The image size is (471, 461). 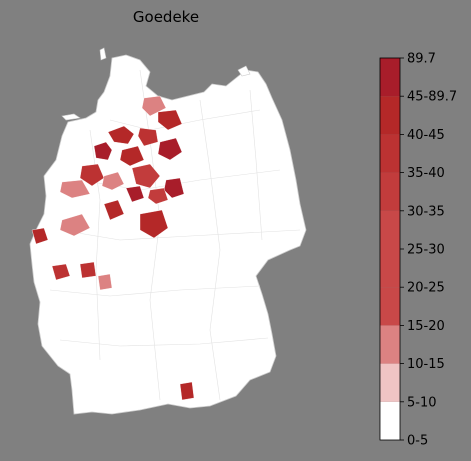 What do you see at coordinates (170, 149) in the screenshot?
I see `region-uelzen` at bounding box center [170, 149].